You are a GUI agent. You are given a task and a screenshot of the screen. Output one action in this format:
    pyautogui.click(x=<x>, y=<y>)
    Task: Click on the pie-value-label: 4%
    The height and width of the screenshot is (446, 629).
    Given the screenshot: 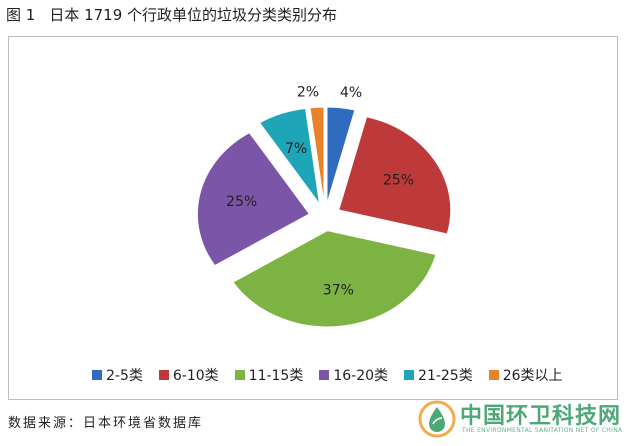 What is the action you would take?
    pyautogui.click(x=351, y=93)
    